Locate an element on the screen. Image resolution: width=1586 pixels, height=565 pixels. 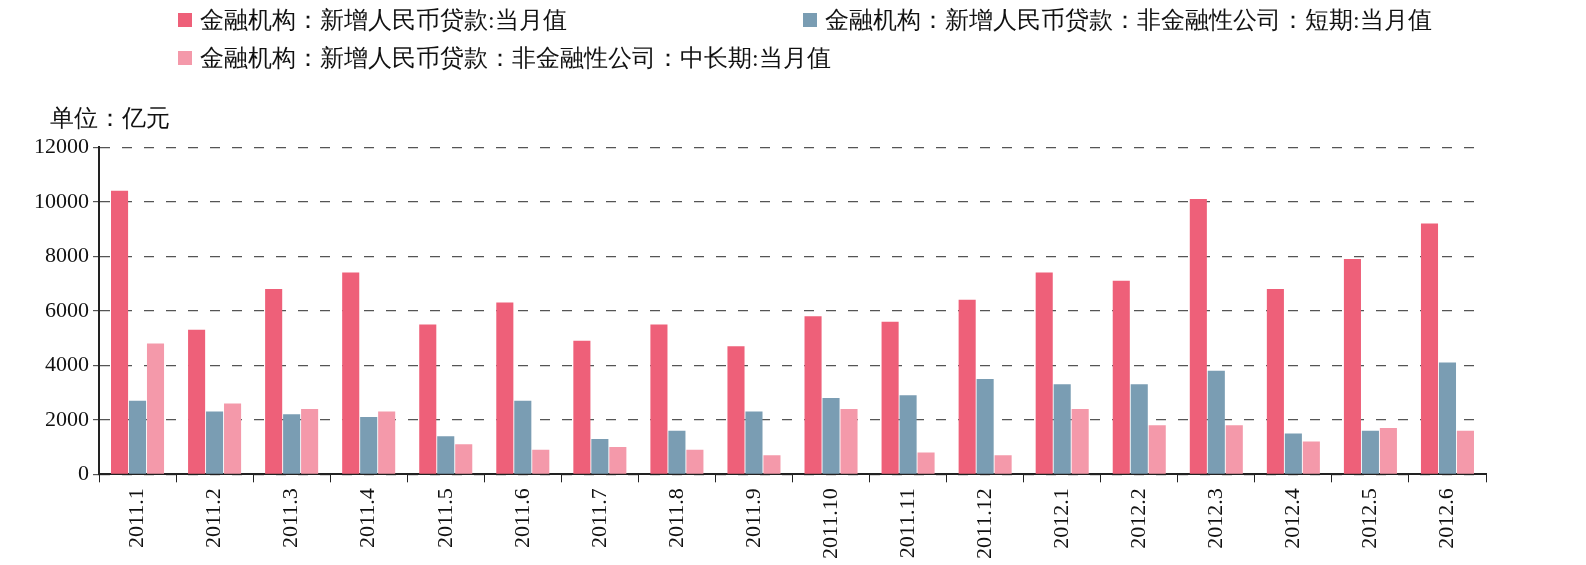
x-tick-label: 2011.3 is located at coordinates (290, 518).